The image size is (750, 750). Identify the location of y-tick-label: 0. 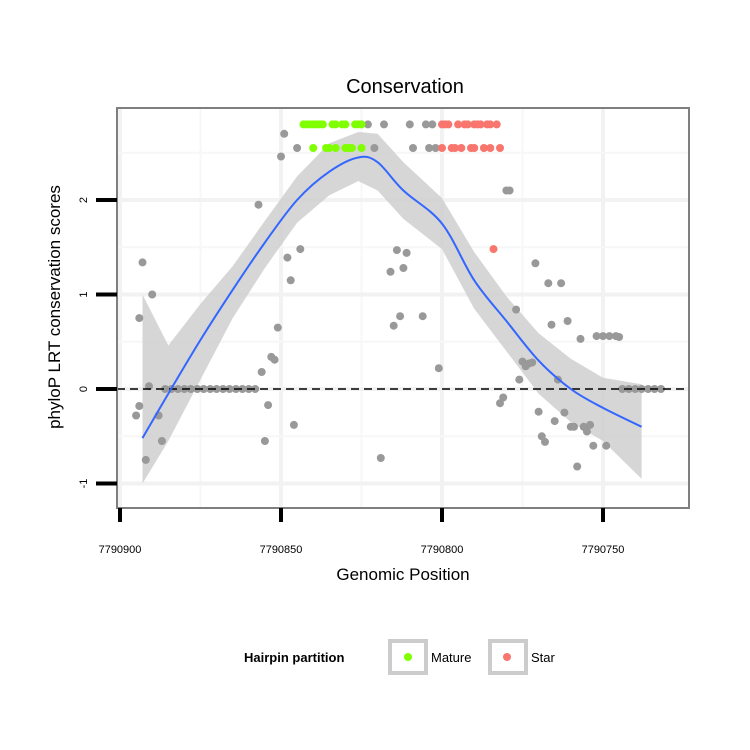
(84, 389).